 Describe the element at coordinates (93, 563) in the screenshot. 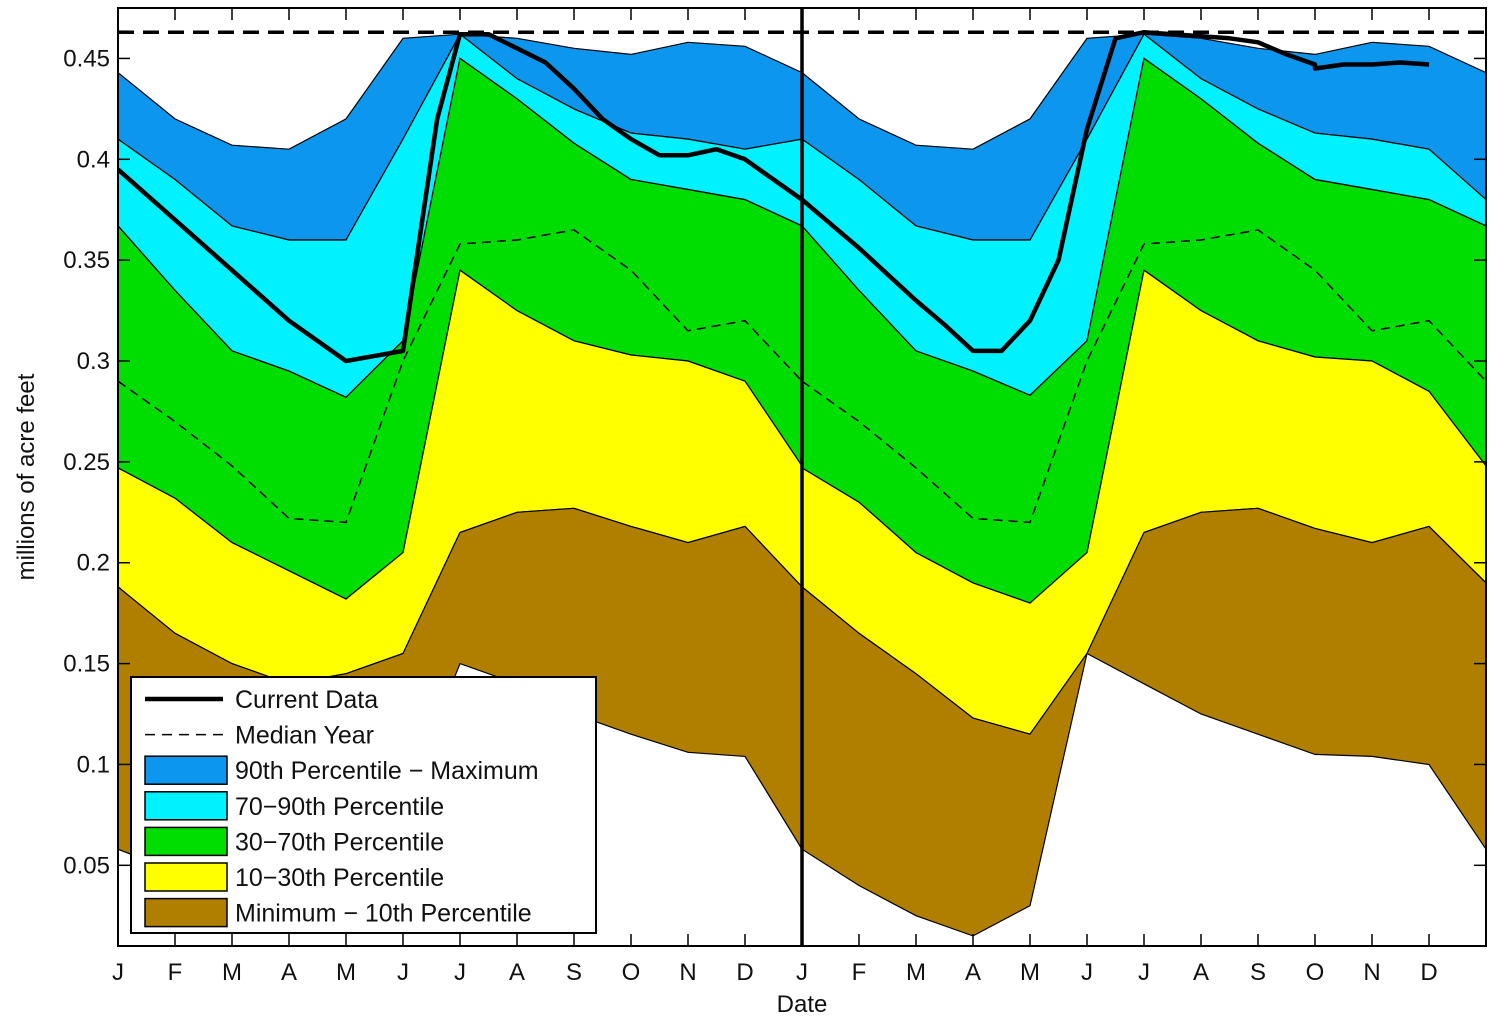

I see `y-tick-label: 0.2` at that location.